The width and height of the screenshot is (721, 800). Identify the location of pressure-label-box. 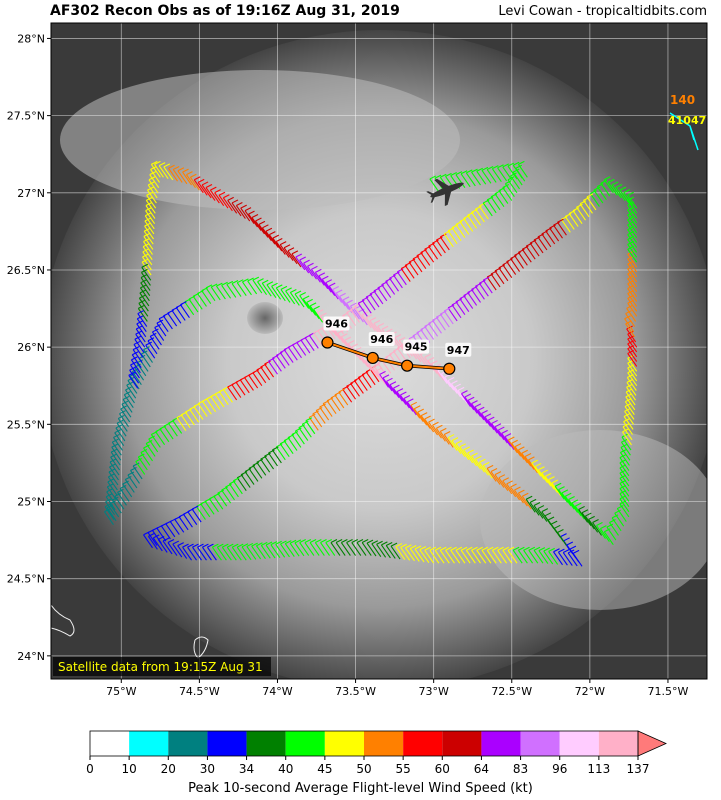
(416, 346).